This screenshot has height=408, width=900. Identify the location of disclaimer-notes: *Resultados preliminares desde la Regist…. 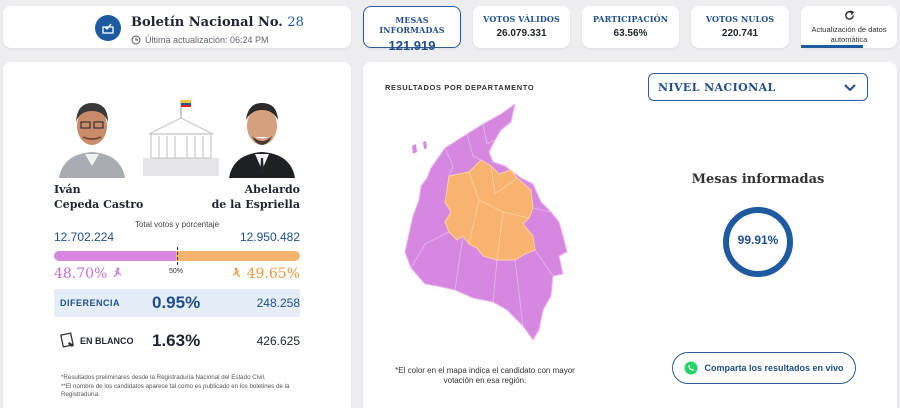
(189, 387).